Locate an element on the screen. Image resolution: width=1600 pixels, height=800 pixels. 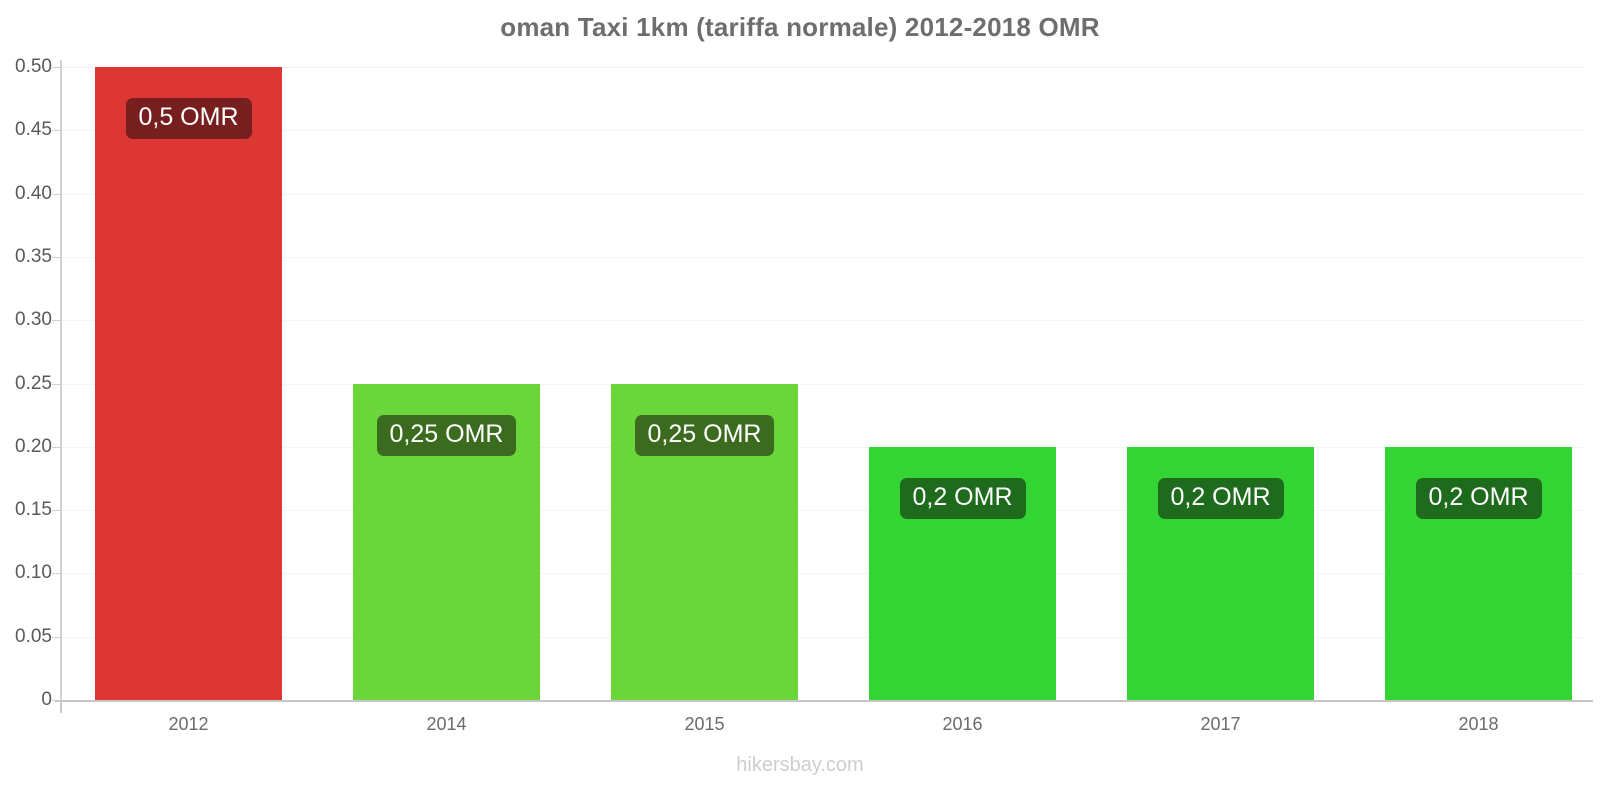
x-axis-tick-label: 2017 is located at coordinates (1220, 724).